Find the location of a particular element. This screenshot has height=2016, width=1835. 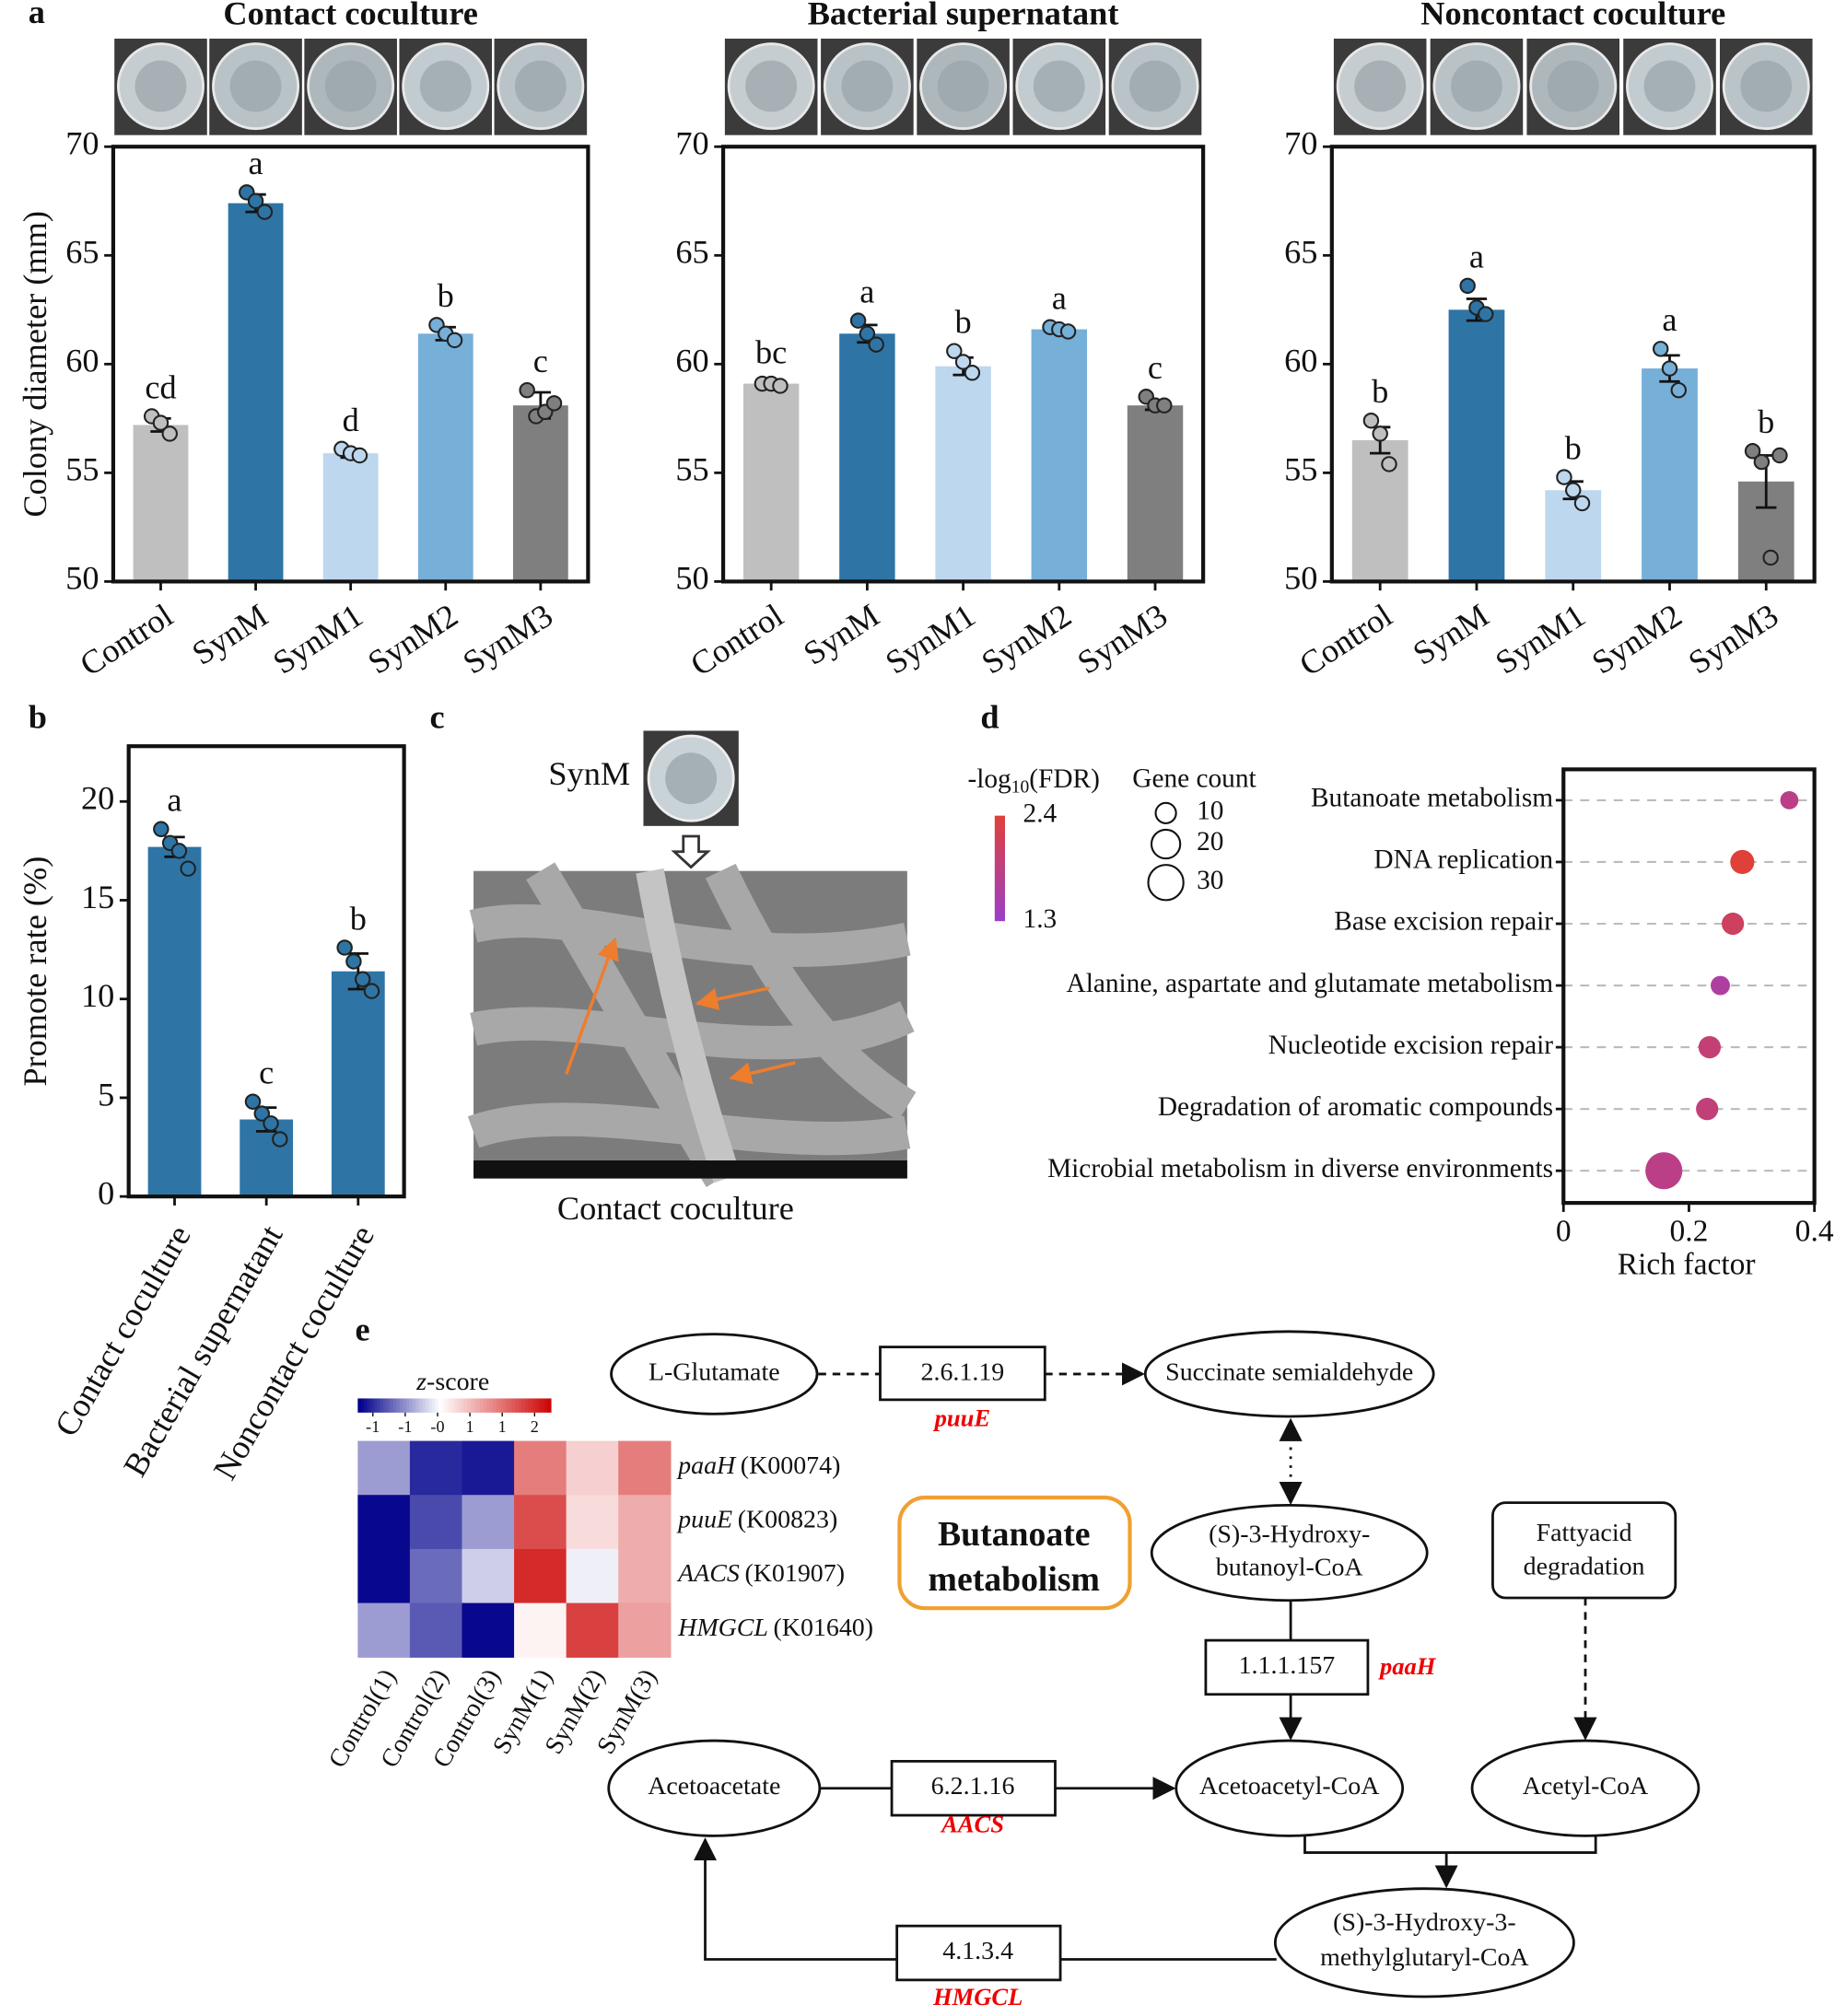

colorbar-label: 2.4 is located at coordinates (1040, 813).